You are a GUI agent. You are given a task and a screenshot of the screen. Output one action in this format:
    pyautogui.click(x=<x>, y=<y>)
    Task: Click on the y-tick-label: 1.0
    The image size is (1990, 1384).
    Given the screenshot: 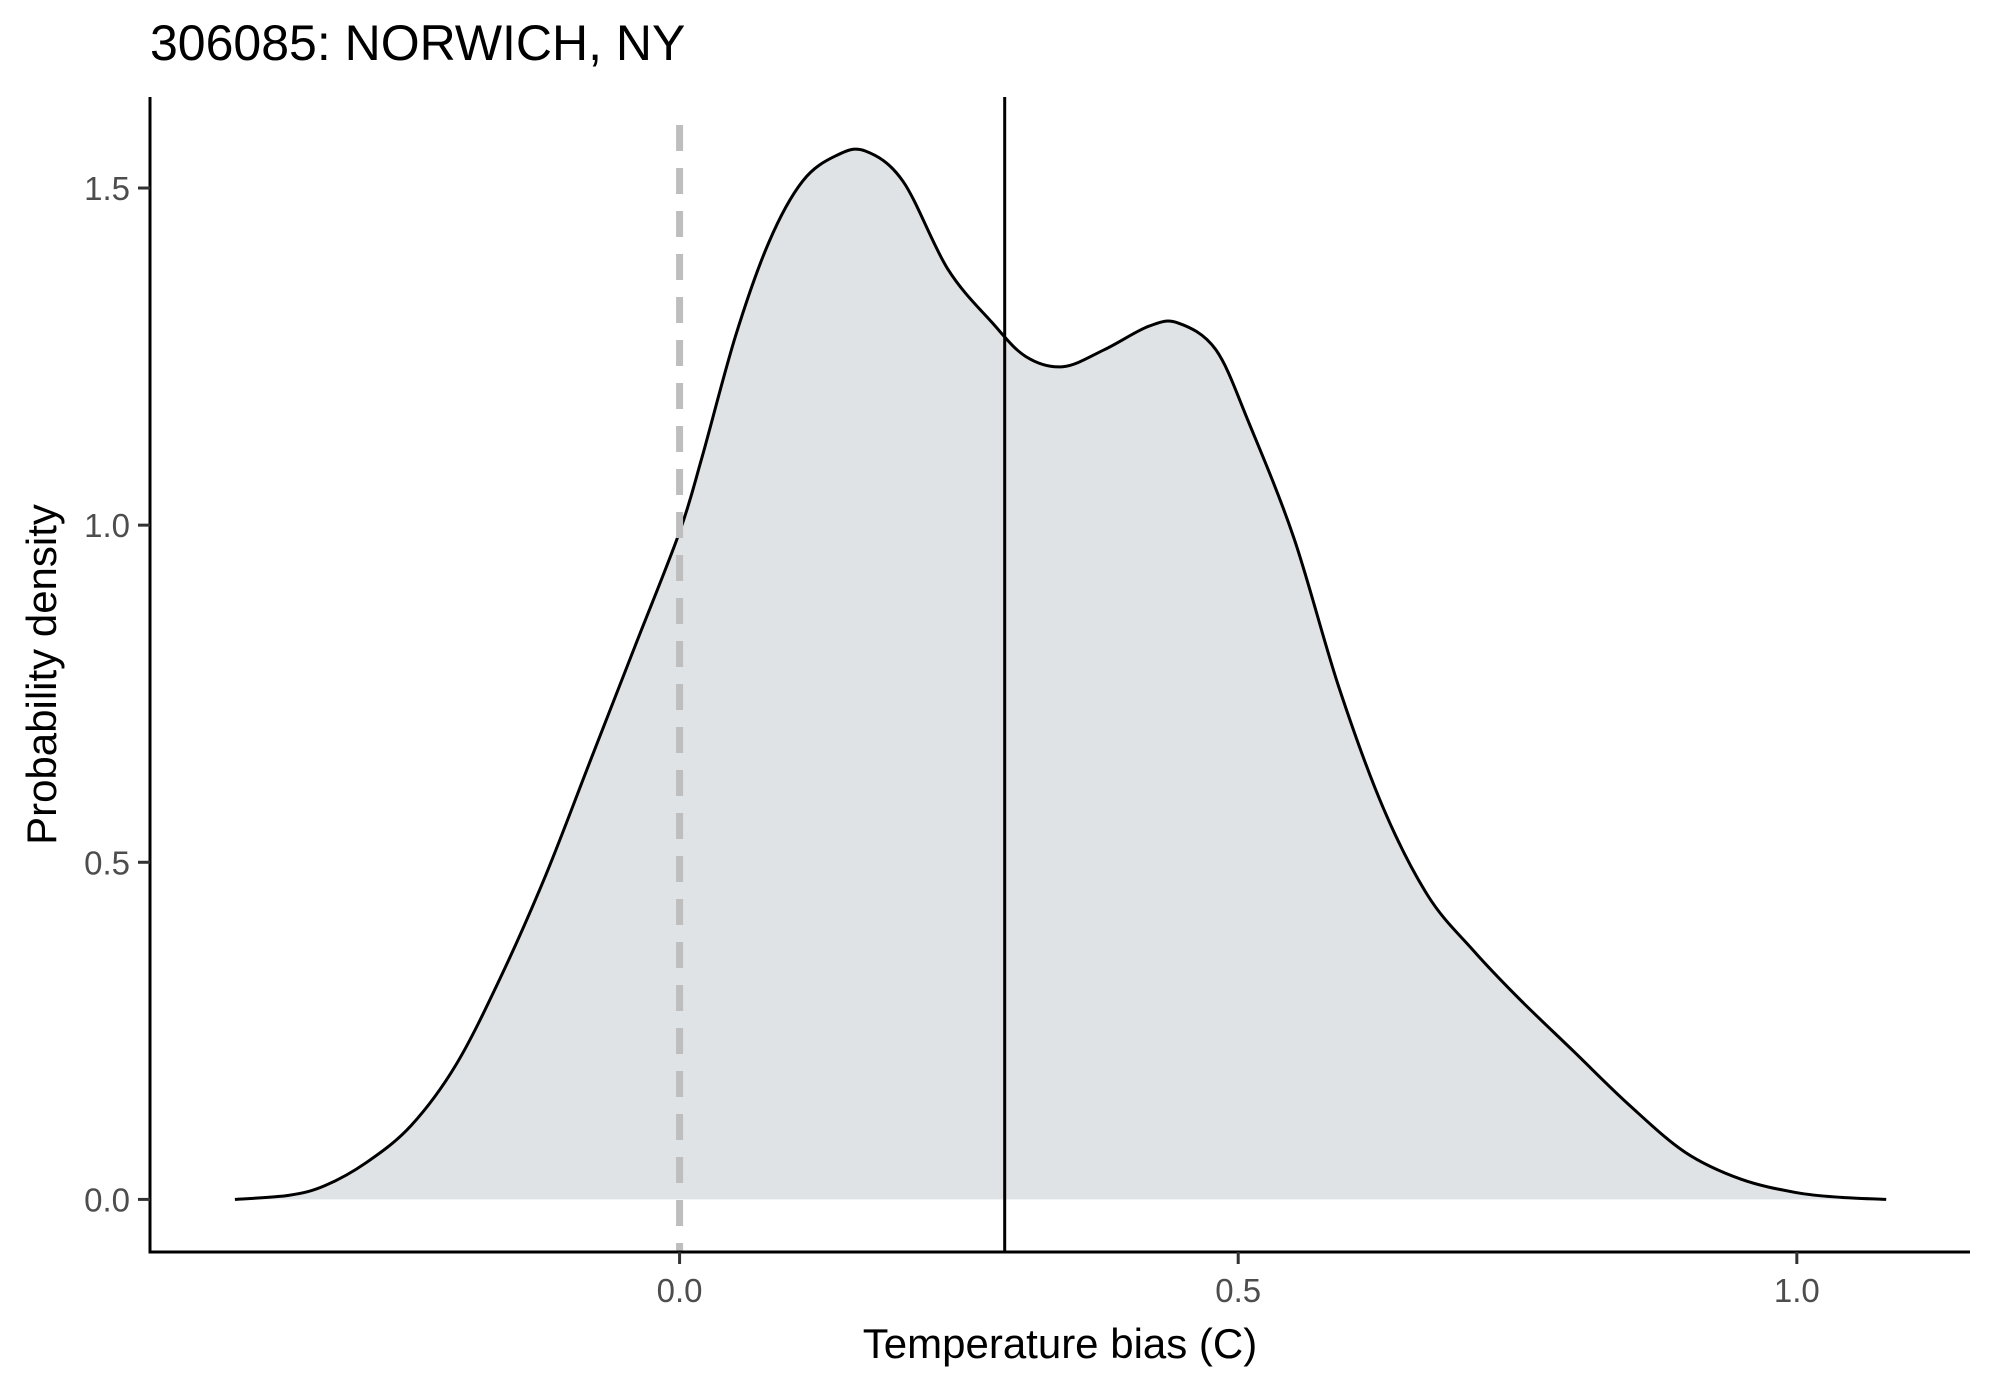 What is the action you would take?
    pyautogui.click(x=107, y=525)
    